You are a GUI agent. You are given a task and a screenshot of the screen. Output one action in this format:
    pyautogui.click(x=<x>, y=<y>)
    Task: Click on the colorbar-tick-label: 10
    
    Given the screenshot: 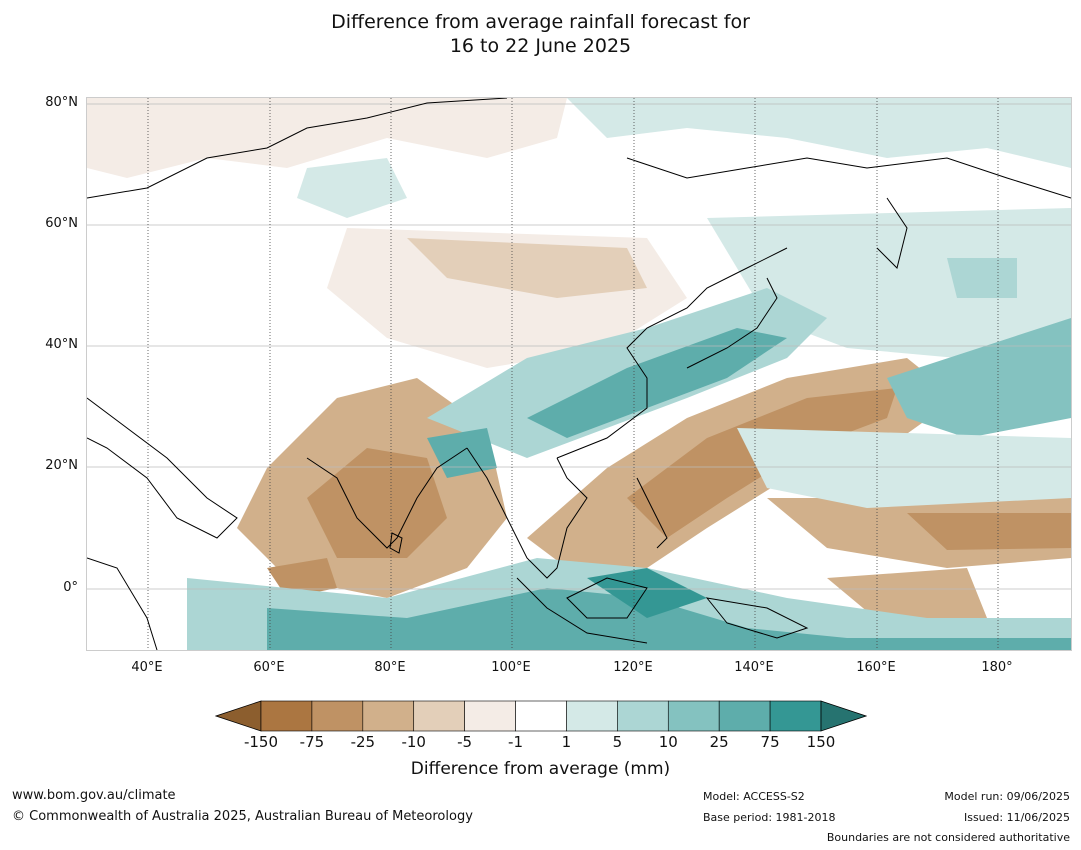 What is the action you would take?
    pyautogui.click(x=668, y=742)
    